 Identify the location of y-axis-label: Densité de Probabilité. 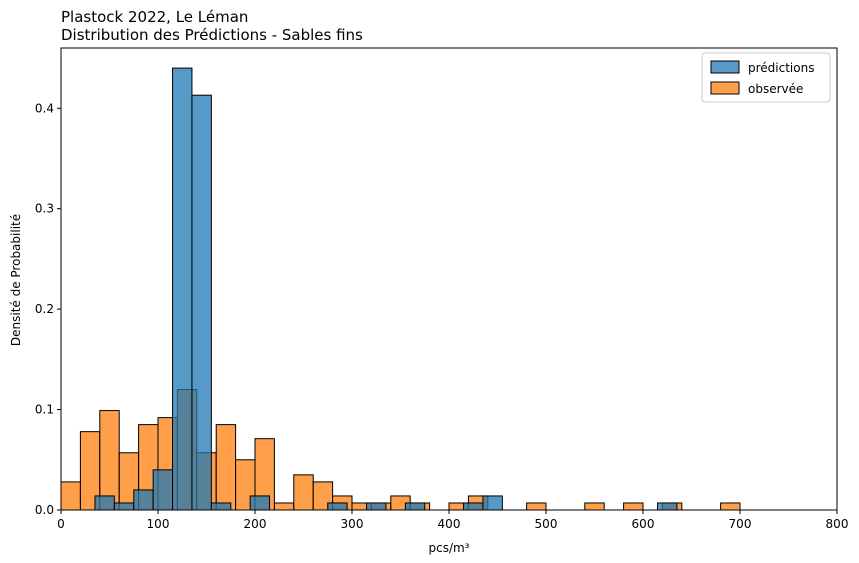
(16, 280).